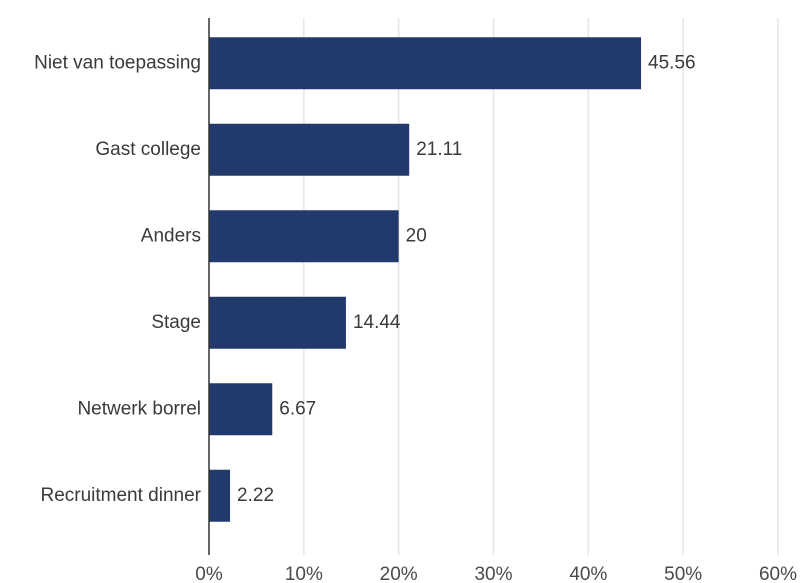 Image resolution: width=800 pixels, height=583 pixels. I want to click on value-label: 21.11, so click(439, 149).